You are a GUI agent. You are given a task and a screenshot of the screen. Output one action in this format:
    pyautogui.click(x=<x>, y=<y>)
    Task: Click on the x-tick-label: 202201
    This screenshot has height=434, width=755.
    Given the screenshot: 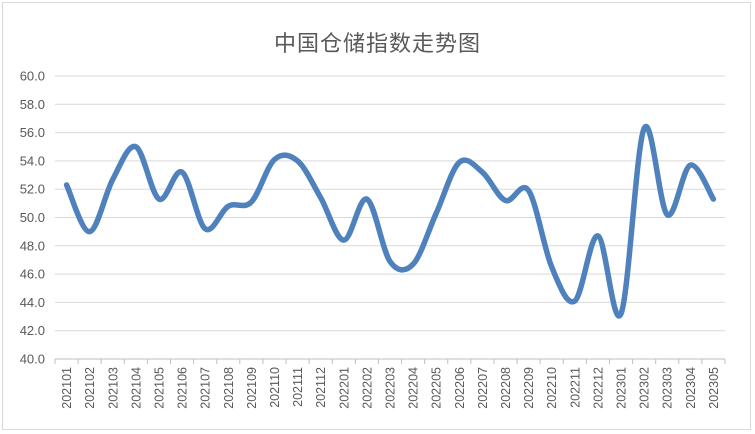 What is the action you would take?
    pyautogui.click(x=344, y=388)
    